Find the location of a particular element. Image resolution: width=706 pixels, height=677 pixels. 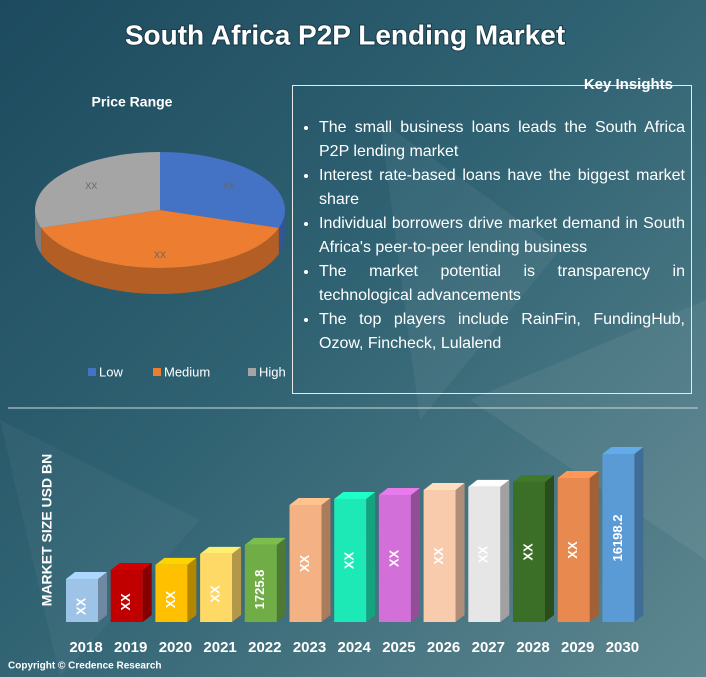

x-tick-label: 2021 is located at coordinates (219, 647).